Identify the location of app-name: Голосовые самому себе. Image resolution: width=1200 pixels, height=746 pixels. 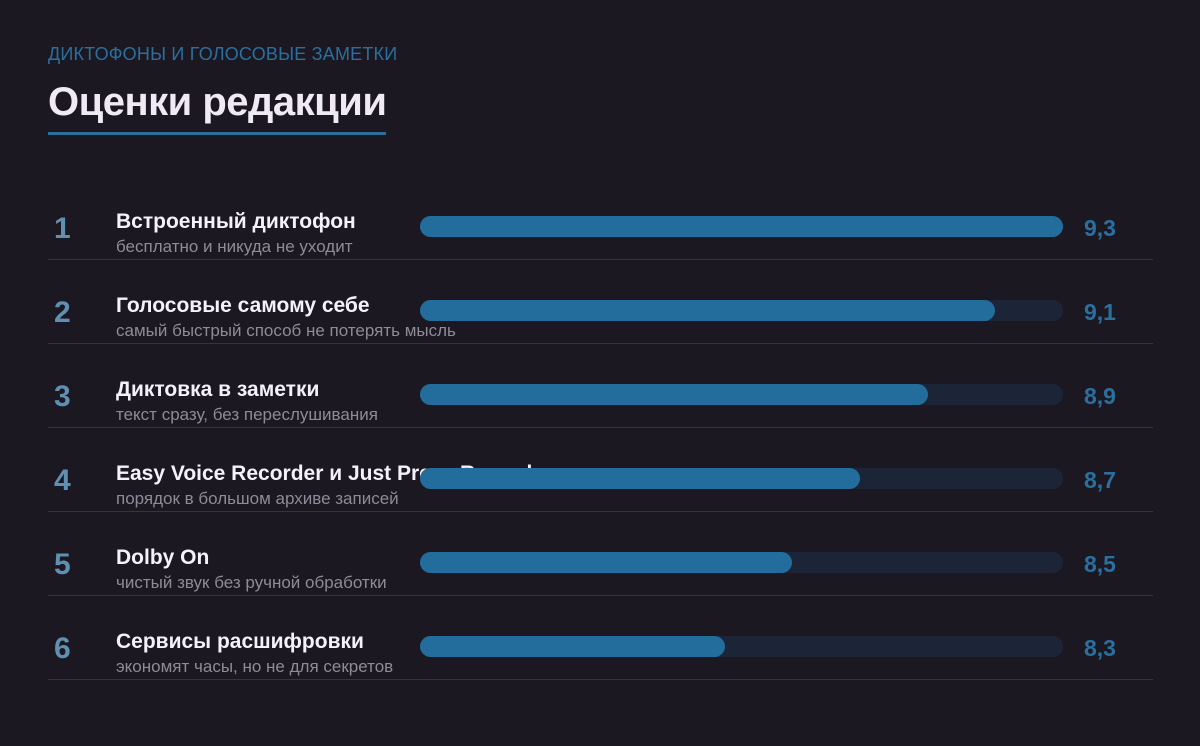
(243, 305).